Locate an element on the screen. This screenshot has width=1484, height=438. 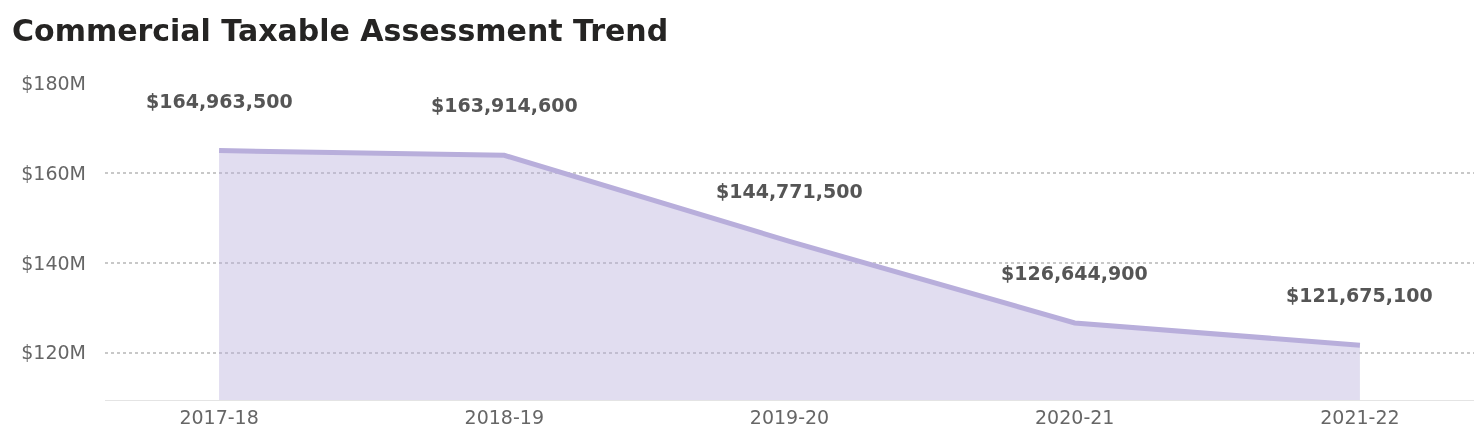
y-tick-label: $180M is located at coordinates (53, 82).